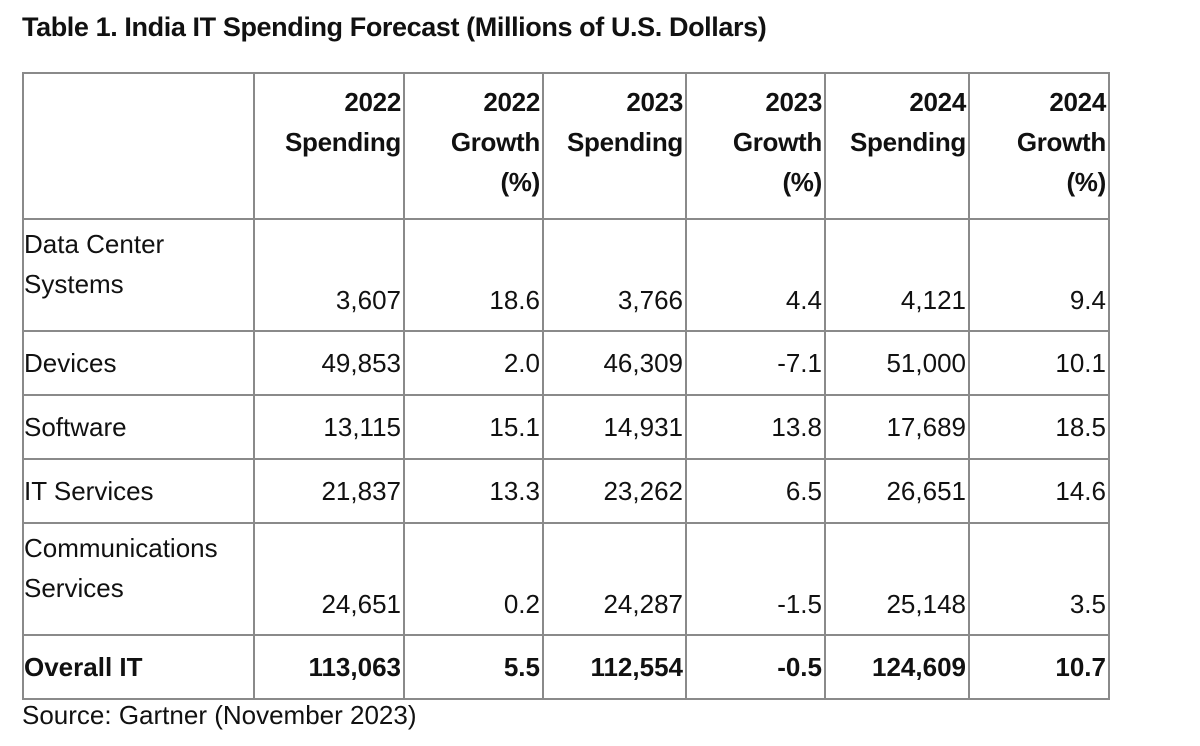 This screenshot has height=746, width=1200. What do you see at coordinates (755, 146) in the screenshot?
I see `column-header: 2023 Growth (%)` at bounding box center [755, 146].